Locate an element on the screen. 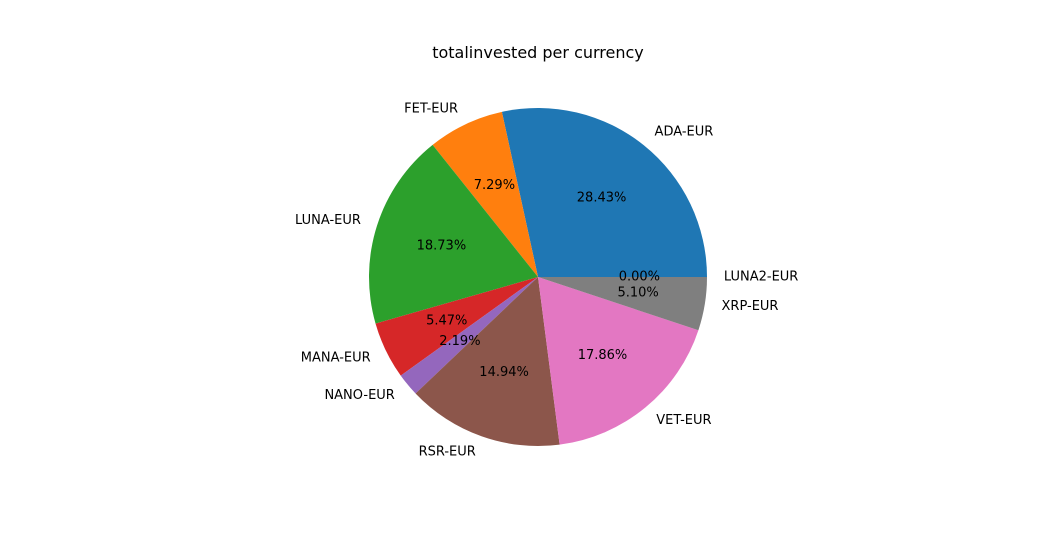 This screenshot has width=1050, height=554. slice-percent-vet-eur: 17.86% is located at coordinates (603, 355).